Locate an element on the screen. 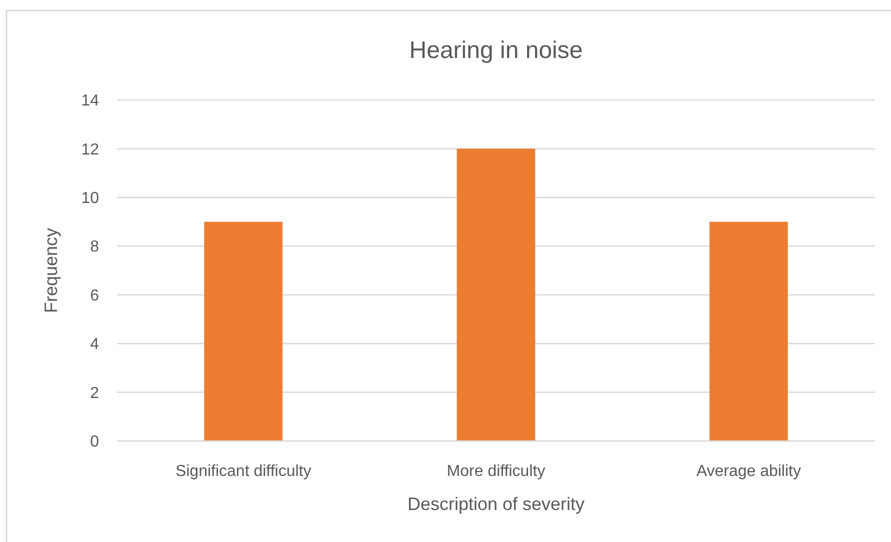  y-axis-title: Frequency is located at coordinates (51, 271).